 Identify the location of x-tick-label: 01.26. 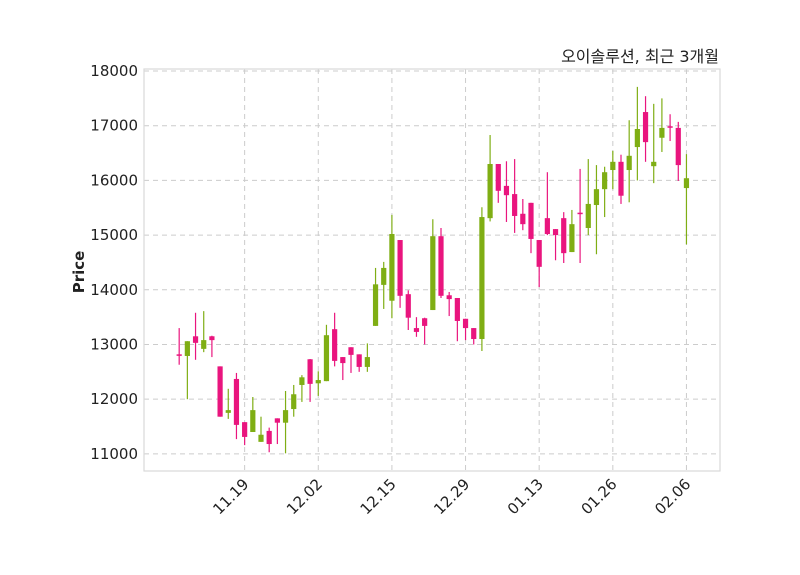
(599, 496).